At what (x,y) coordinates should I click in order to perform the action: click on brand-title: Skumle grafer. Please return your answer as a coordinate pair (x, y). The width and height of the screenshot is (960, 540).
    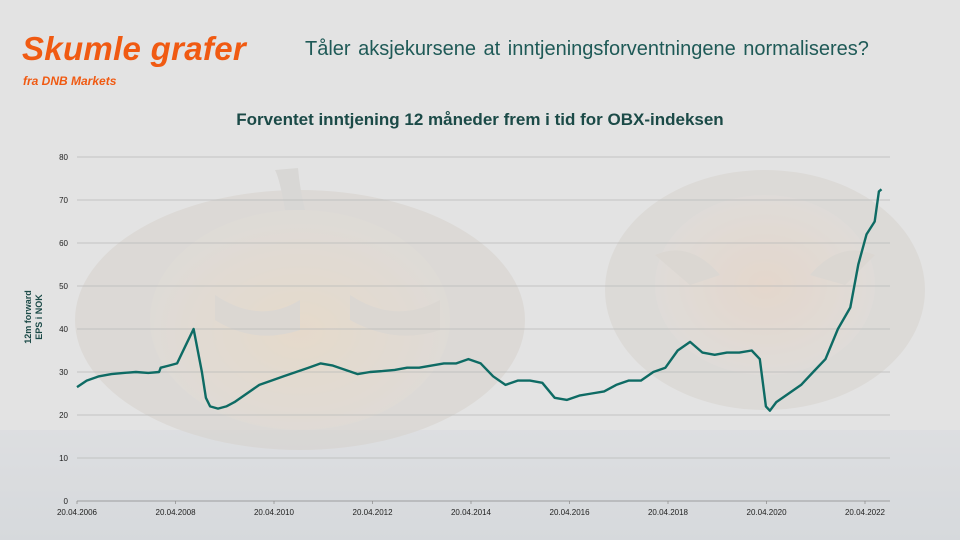
    Looking at the image, I should click on (134, 48).